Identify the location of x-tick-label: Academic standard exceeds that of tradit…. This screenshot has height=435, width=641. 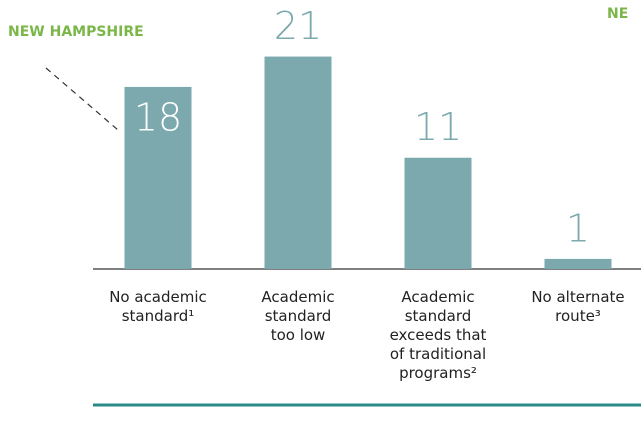
(438, 335).